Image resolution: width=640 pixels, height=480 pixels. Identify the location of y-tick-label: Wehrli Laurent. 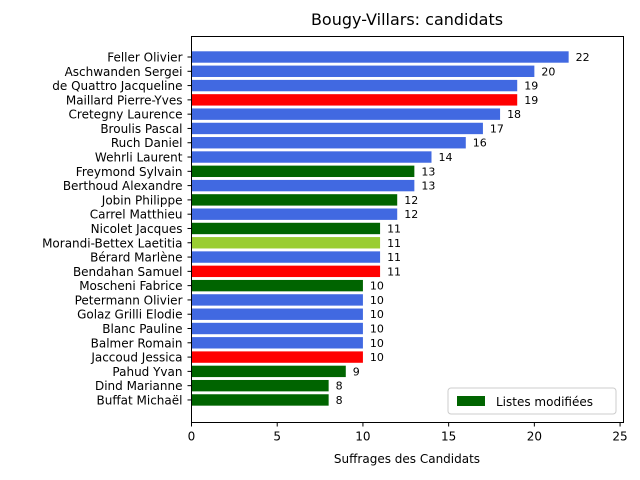
(139, 158).